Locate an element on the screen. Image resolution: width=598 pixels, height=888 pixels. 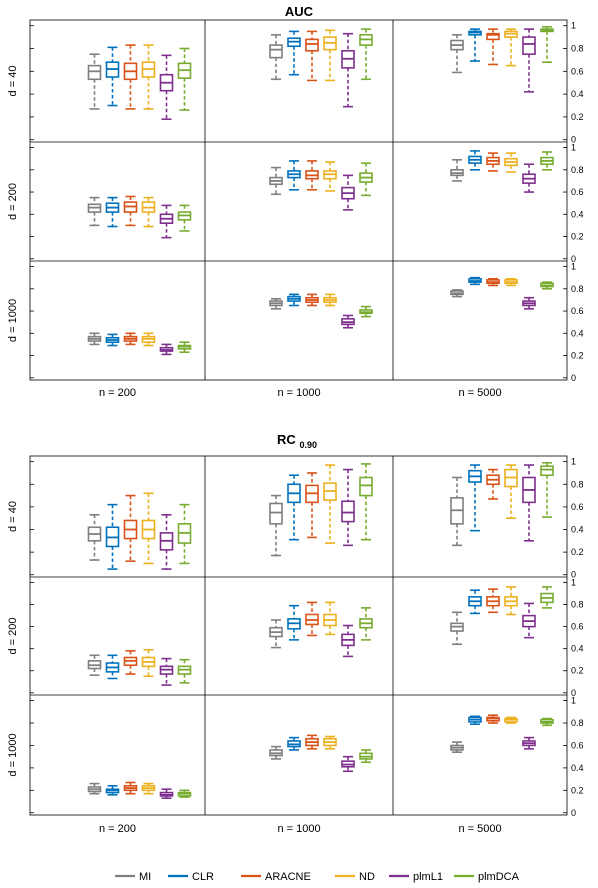
row-label: d = 40 is located at coordinates (13, 516).